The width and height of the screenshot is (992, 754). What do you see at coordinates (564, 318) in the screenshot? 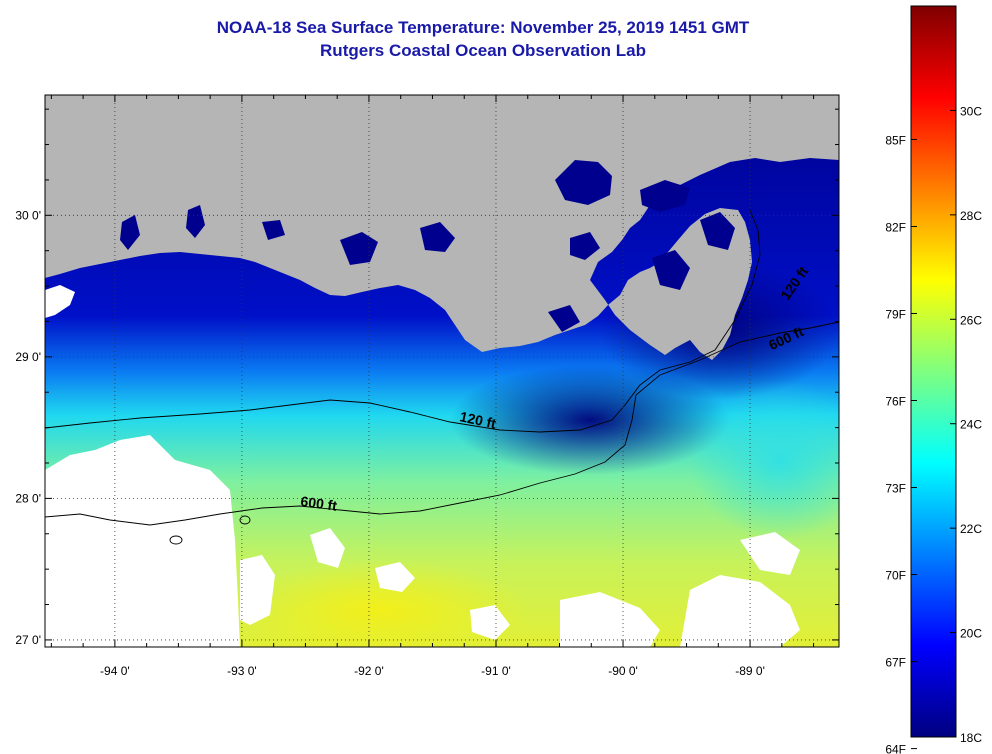
I see `barataria-bay` at bounding box center [564, 318].